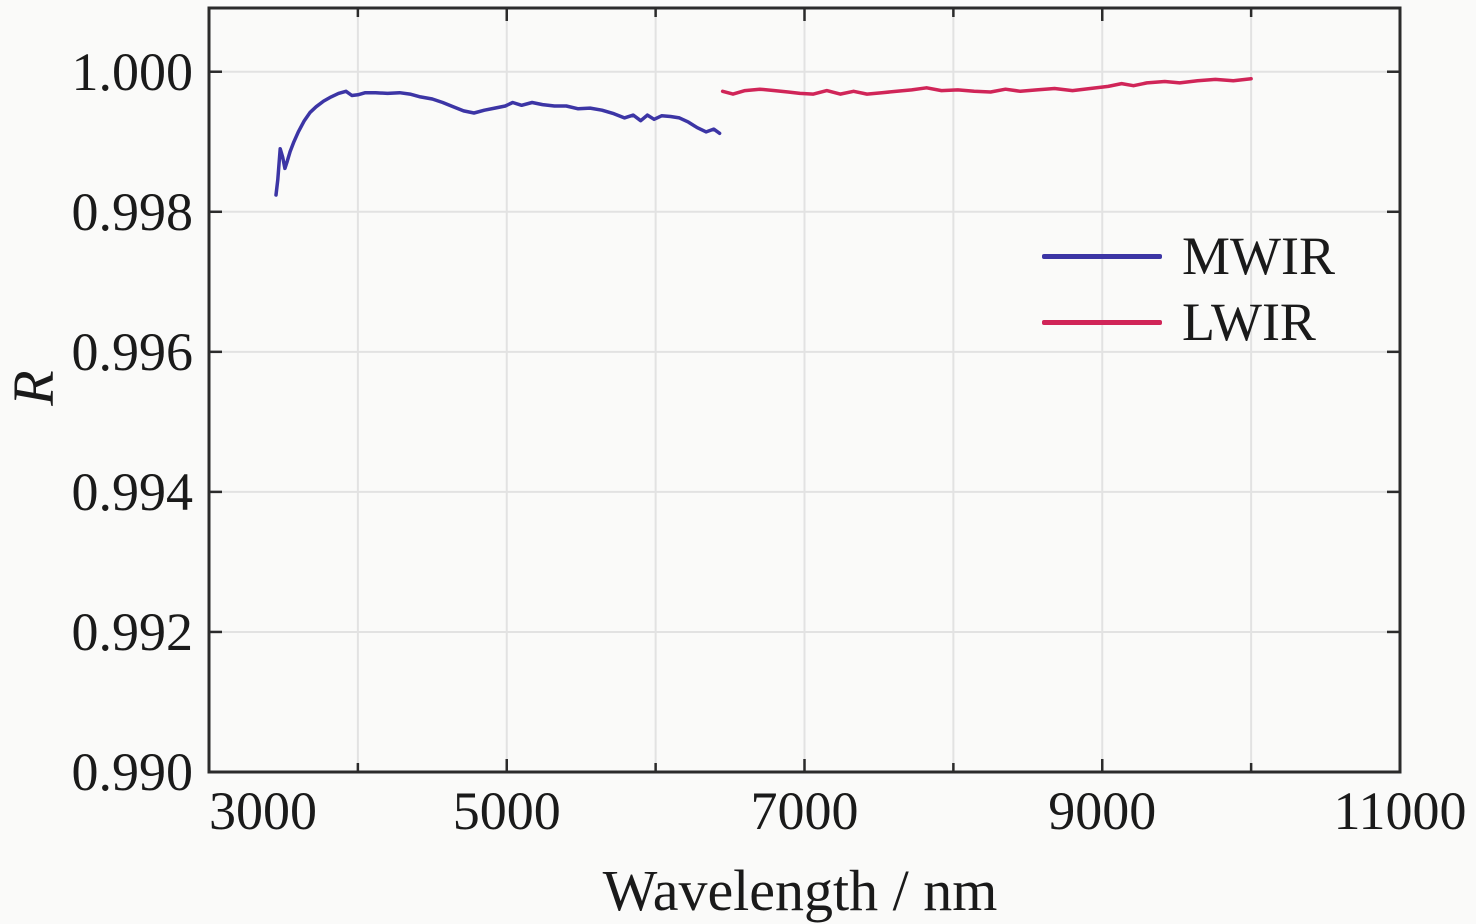 The image size is (1476, 924). What do you see at coordinates (1249, 322) in the screenshot?
I see `legend-label-lwir: LWIR` at bounding box center [1249, 322].